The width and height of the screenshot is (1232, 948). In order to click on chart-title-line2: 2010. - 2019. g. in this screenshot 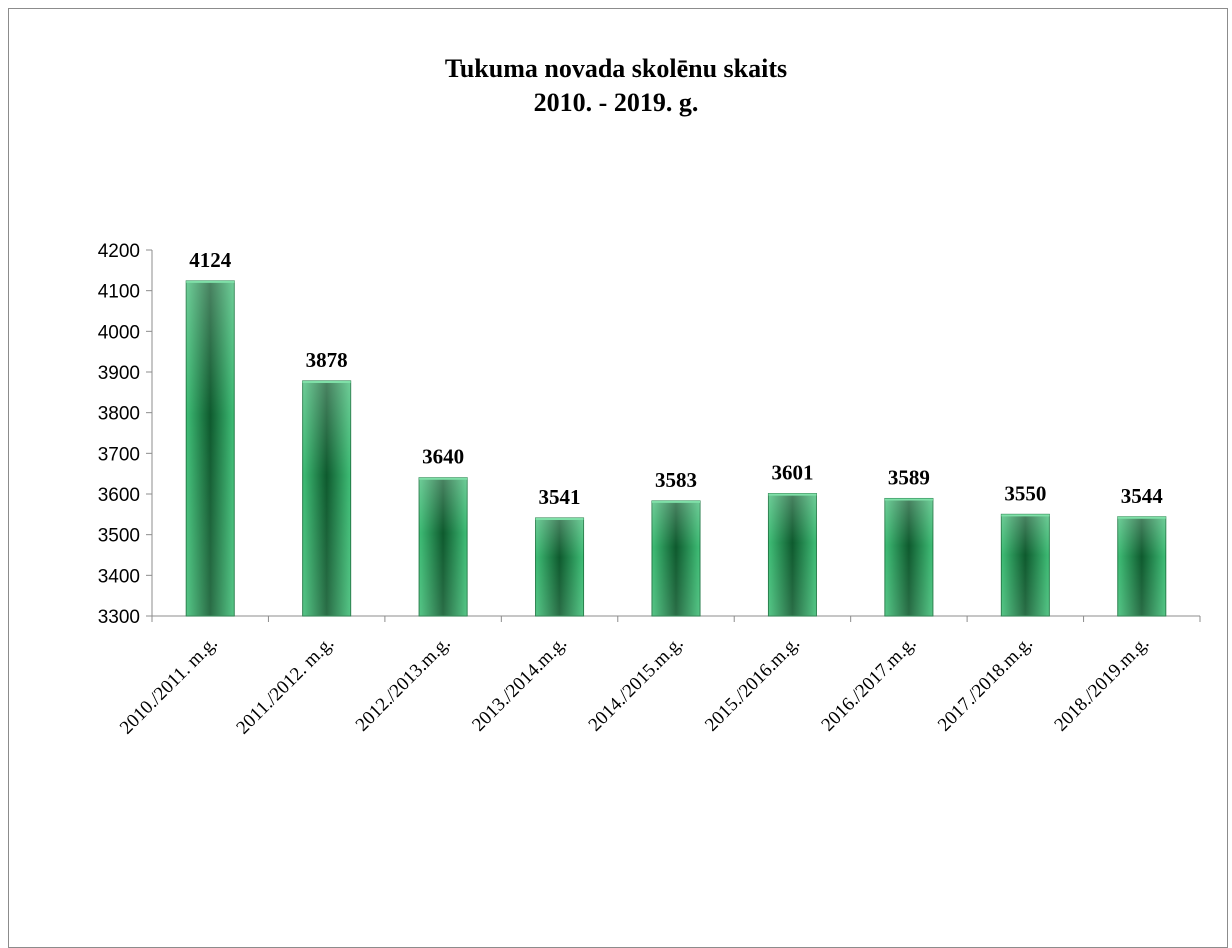, I will do `click(616, 102)`.